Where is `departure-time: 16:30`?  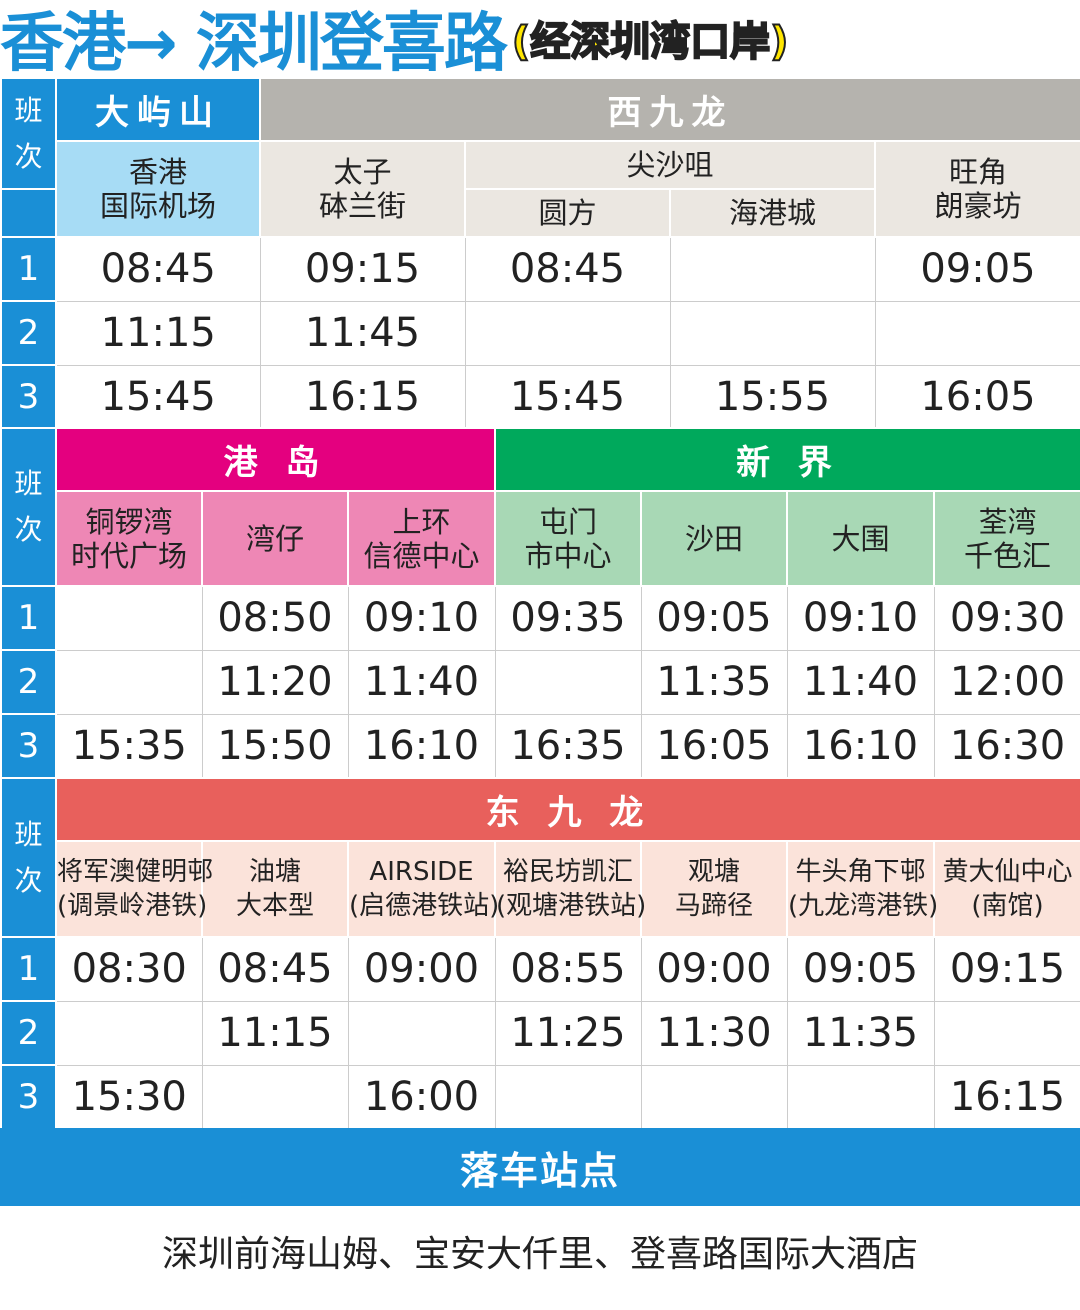
departure-time: 16:30 is located at coordinates (1006, 746).